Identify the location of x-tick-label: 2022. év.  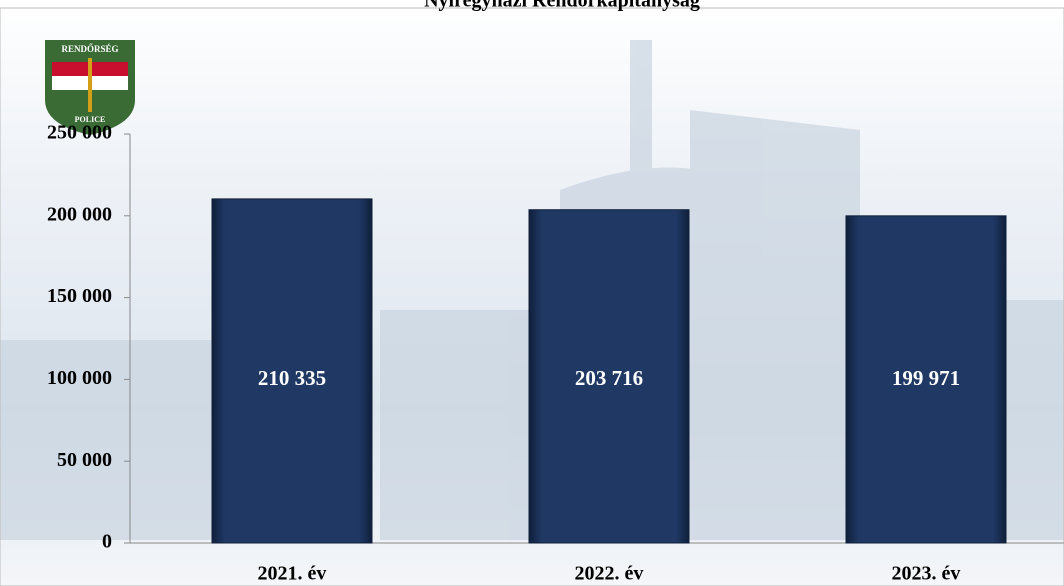
(609, 574).